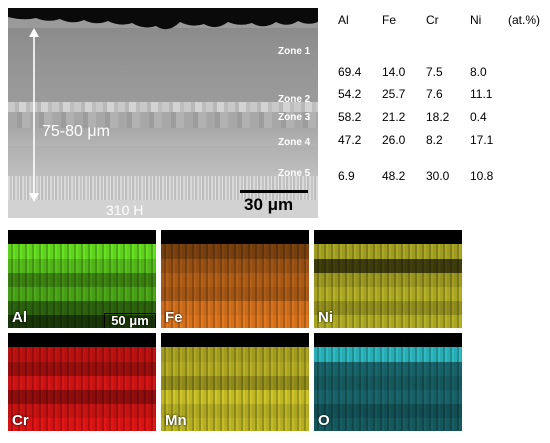 The image size is (550, 443). I want to click on map-element-label: O, so click(324, 420).